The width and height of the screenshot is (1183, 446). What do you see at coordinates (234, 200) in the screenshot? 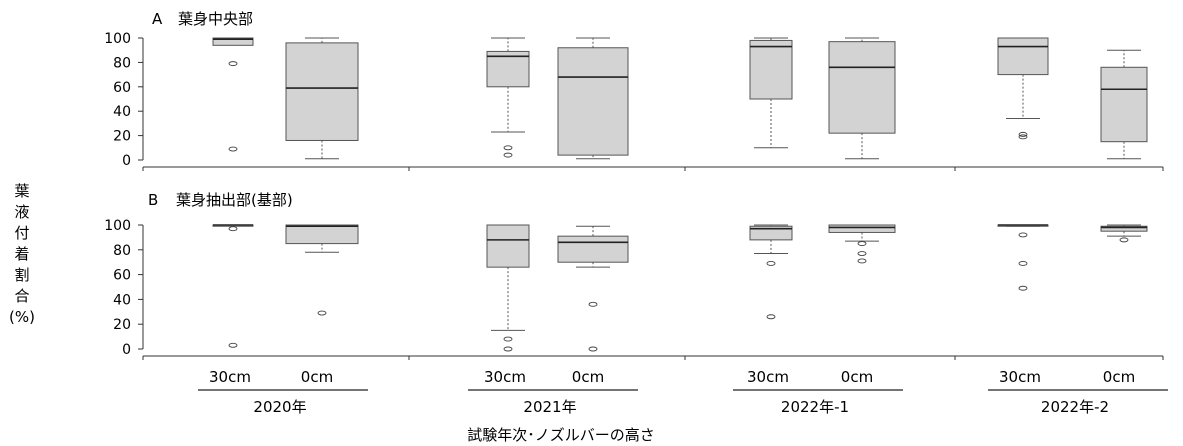
I see `panel-b-title: 葉身抽出部(基部)` at bounding box center [234, 200].